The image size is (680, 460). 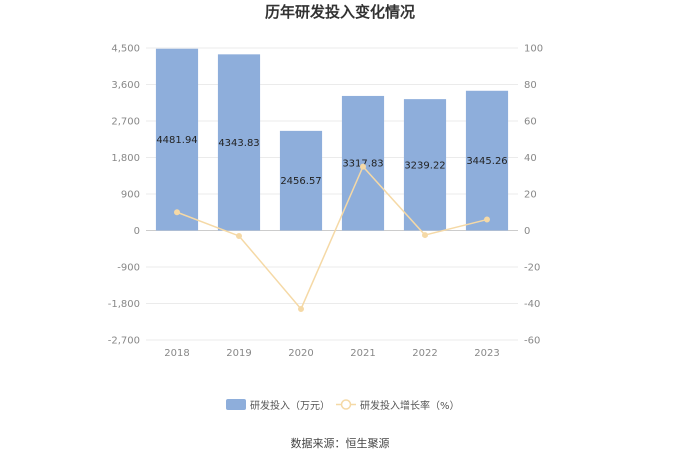 What do you see at coordinates (410, 405) in the screenshot?
I see `legend-line-label: 研发投入增长率（%）` at bounding box center [410, 405].